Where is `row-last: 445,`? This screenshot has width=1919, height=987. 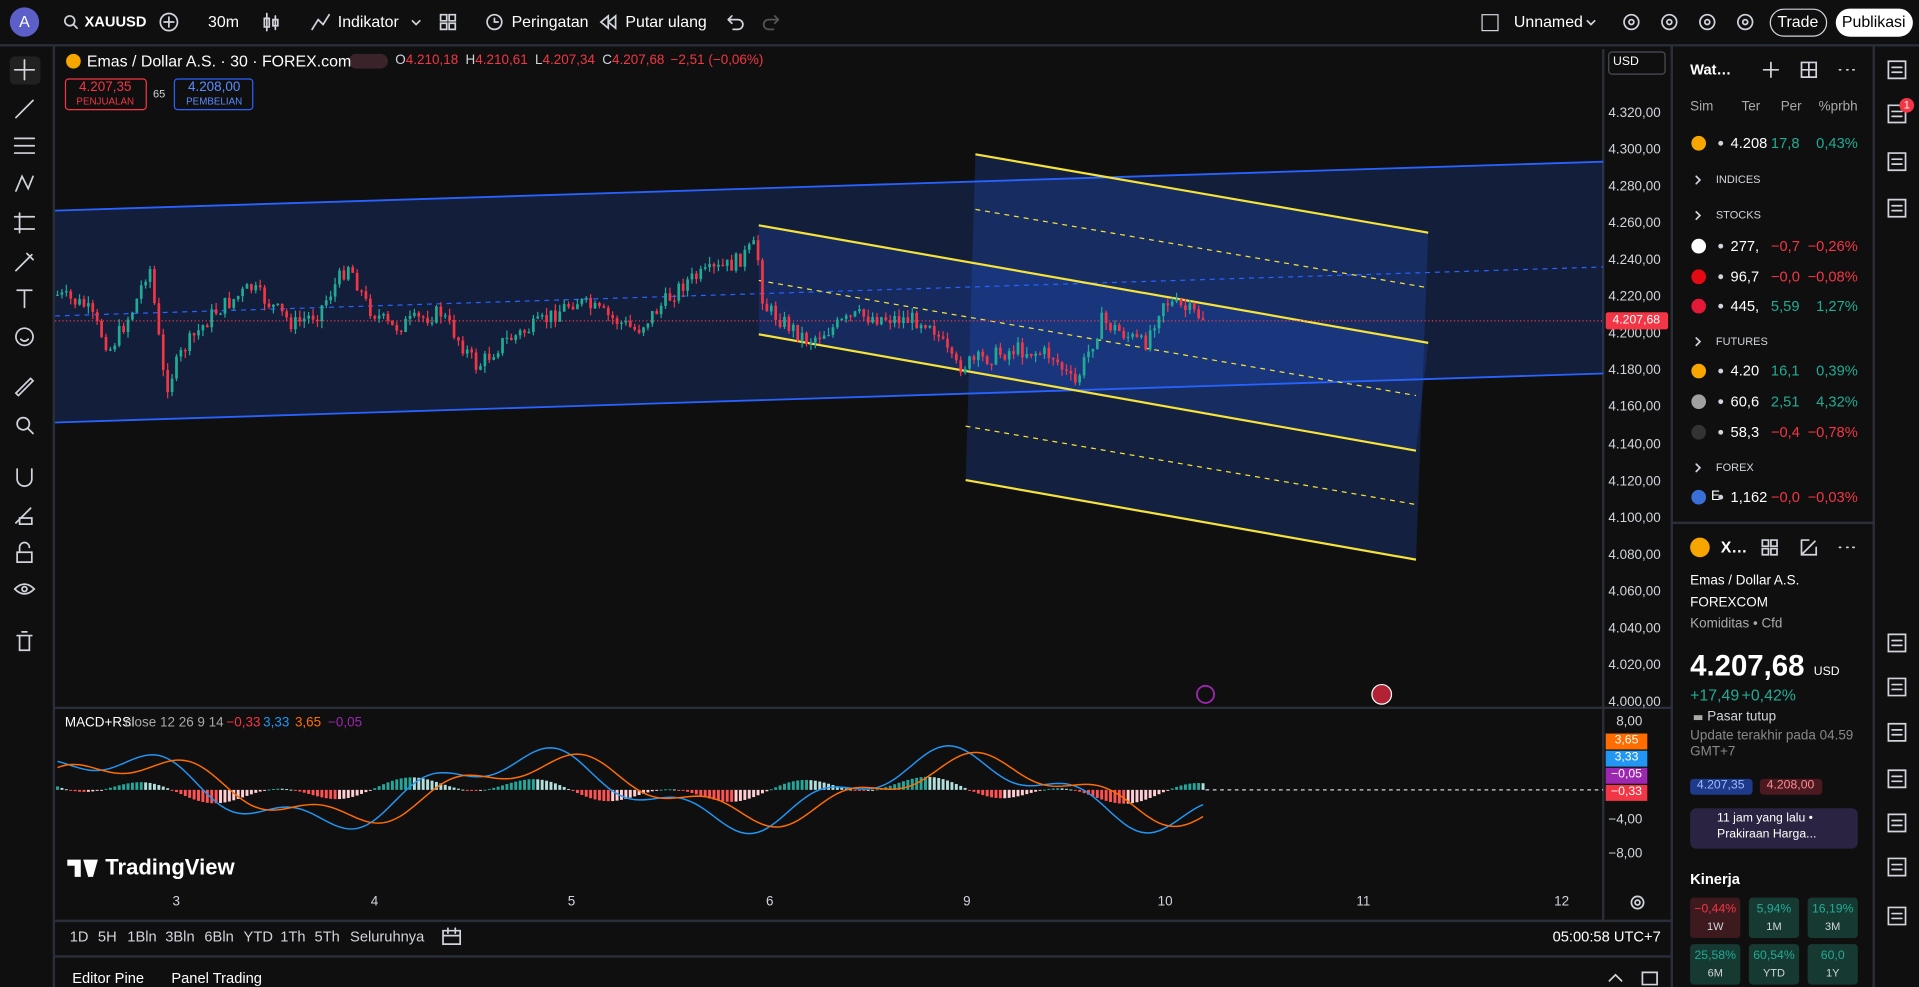 row-last: 445, is located at coordinates (1745, 306).